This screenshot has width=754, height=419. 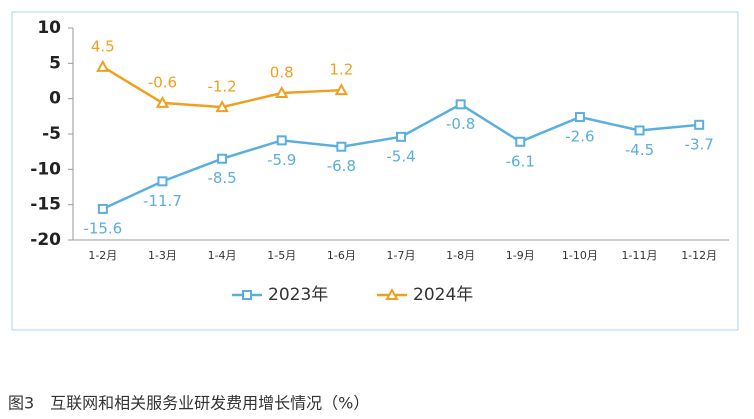 What do you see at coordinates (188, 403) in the screenshot?
I see `caption: 图3 互联网和相关服务业研发费用增长情况（%）` at bounding box center [188, 403].